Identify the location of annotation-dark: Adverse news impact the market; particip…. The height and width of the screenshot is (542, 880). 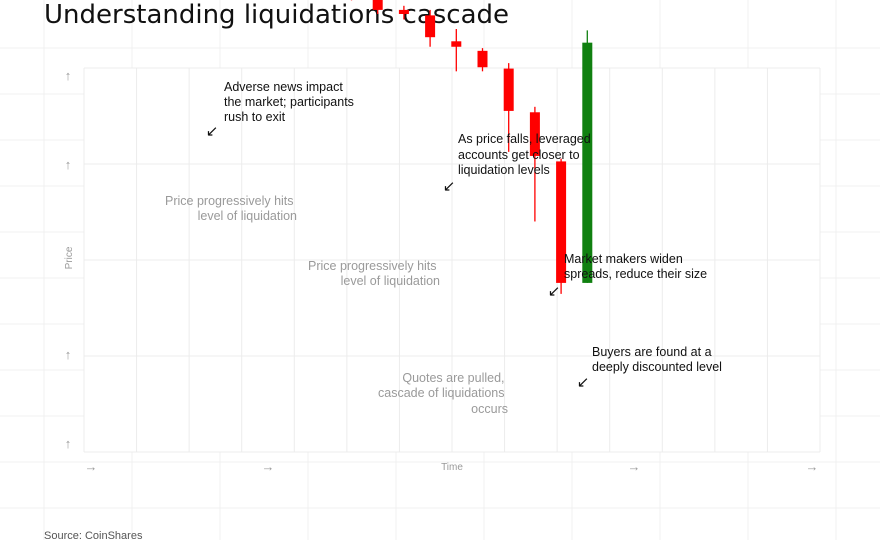
(290, 102).